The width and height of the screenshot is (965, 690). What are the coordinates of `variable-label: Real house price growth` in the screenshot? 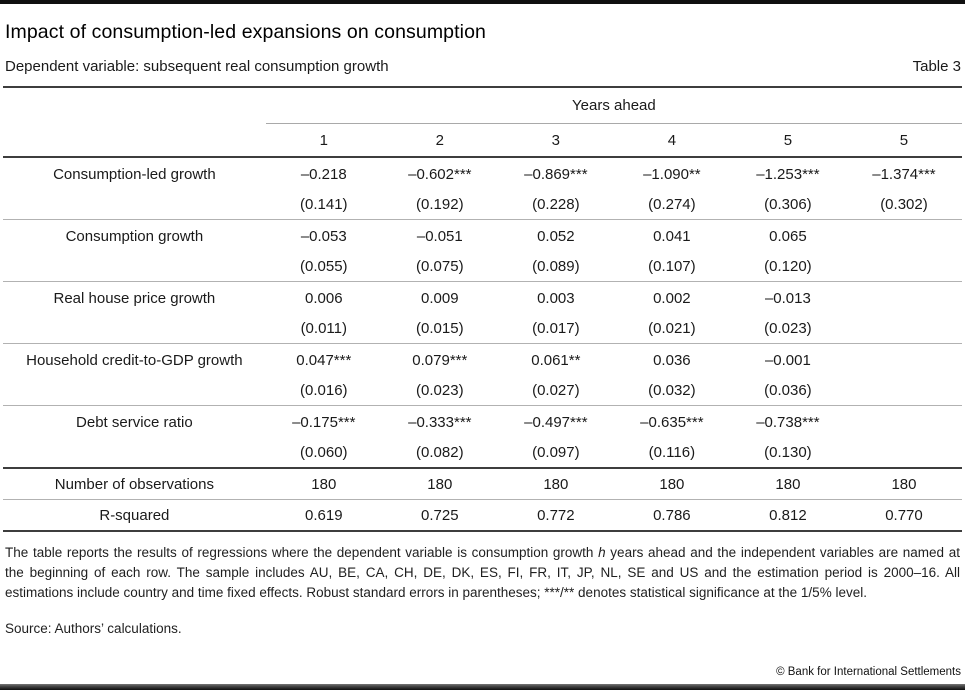 It's located at (134, 298).